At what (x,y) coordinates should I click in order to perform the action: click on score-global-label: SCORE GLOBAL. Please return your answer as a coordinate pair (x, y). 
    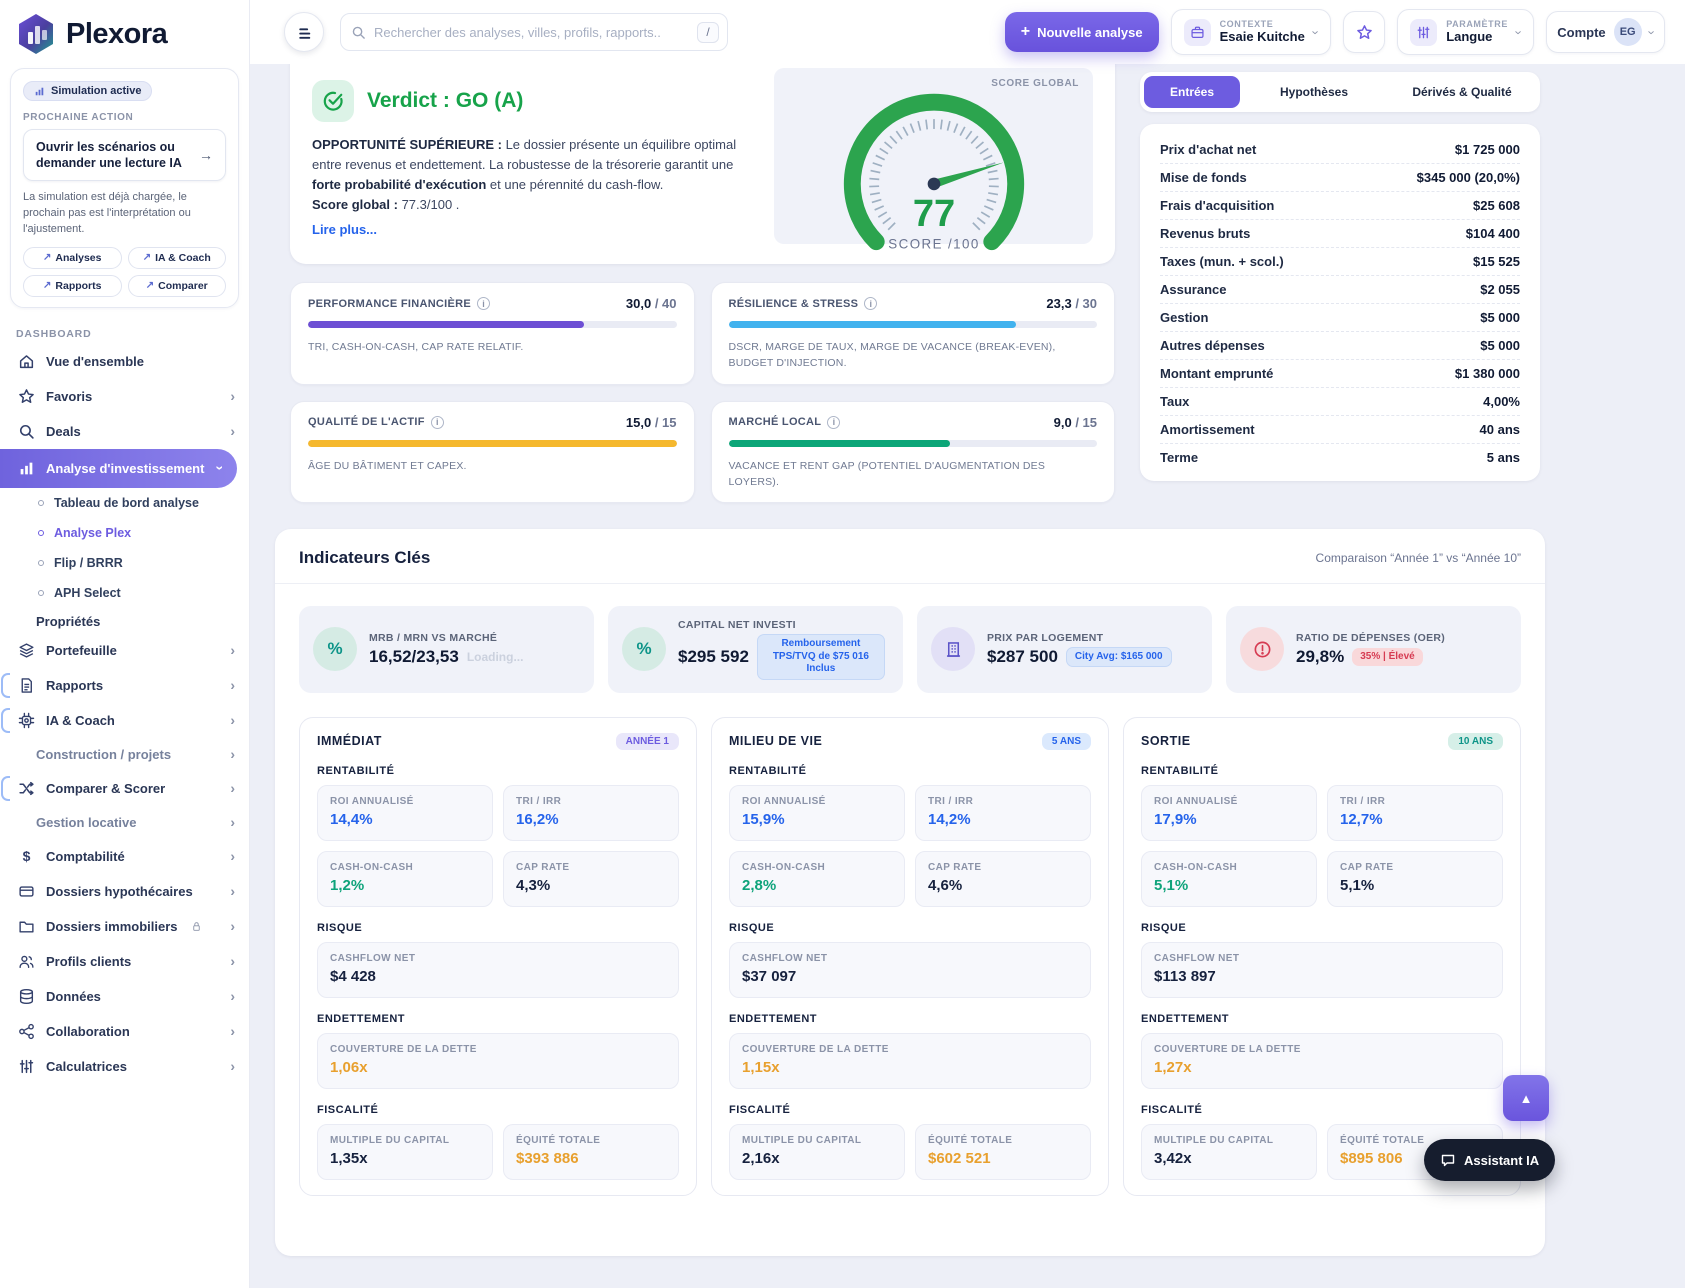
    Looking at the image, I should click on (1035, 83).